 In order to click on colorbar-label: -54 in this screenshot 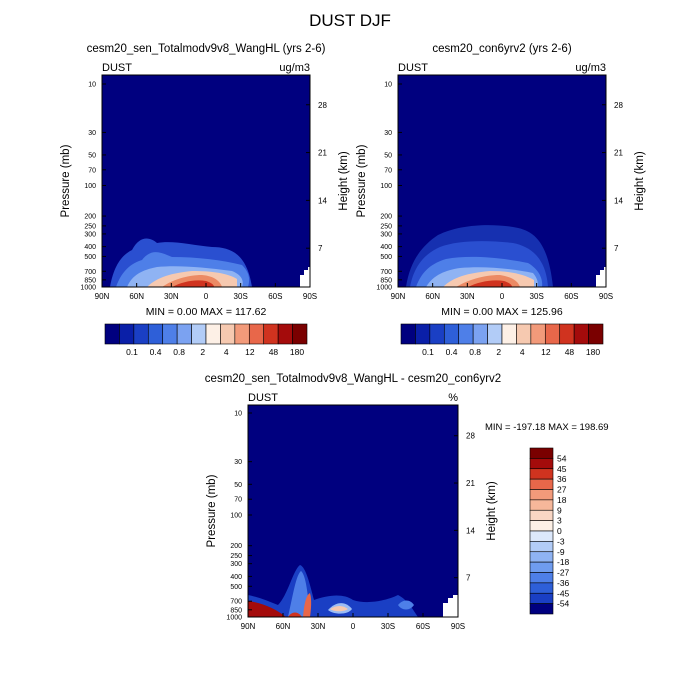, I will do `click(563, 604)`.